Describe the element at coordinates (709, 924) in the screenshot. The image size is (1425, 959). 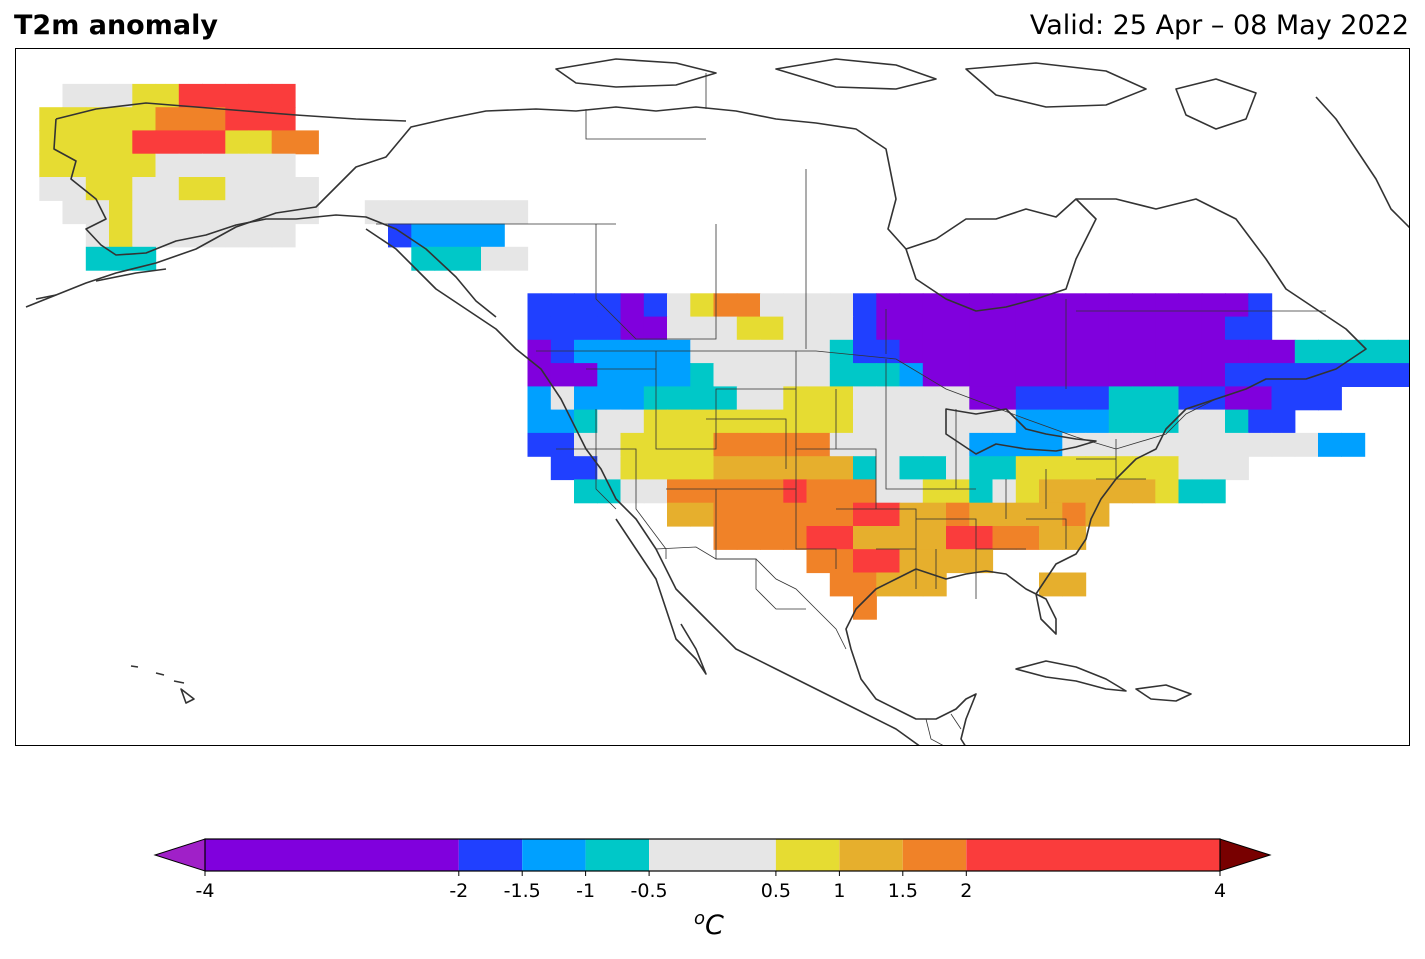
I see `colorbar-unit-label: oC` at that location.